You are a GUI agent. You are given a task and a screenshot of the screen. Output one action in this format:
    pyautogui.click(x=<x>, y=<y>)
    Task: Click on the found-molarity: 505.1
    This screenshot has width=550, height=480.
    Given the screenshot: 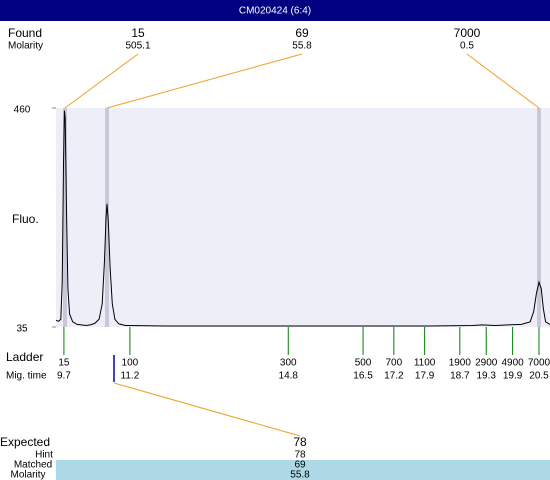 What is the action you would take?
    pyautogui.click(x=137, y=46)
    